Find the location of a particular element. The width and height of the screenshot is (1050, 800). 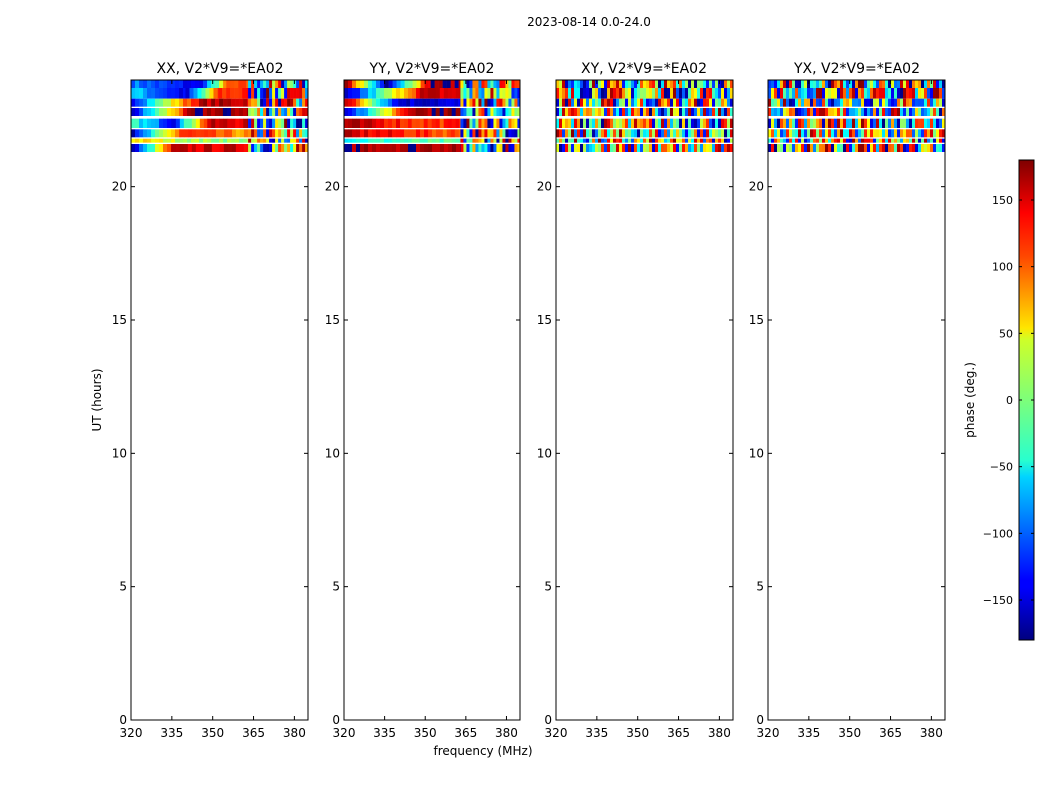

y-tick-label: 10 is located at coordinates (756, 453).